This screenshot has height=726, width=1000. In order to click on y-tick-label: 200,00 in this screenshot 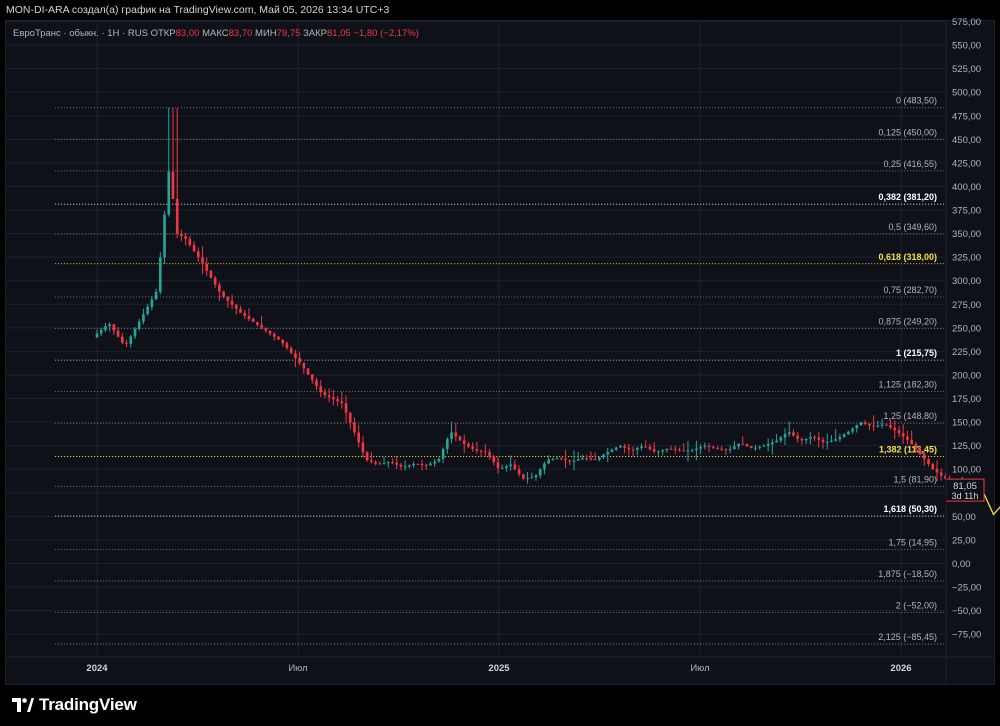, I will do `click(966, 375)`.